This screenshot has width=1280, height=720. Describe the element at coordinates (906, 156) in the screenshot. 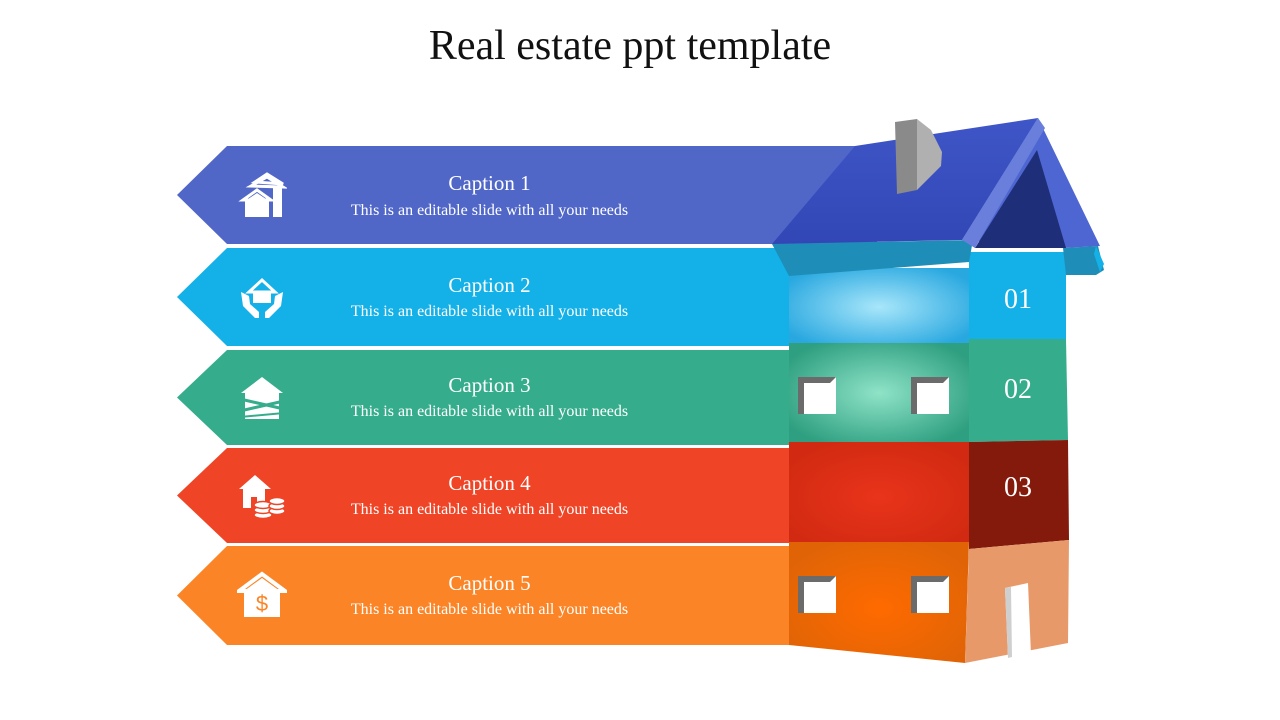

I see `chimney` at that location.